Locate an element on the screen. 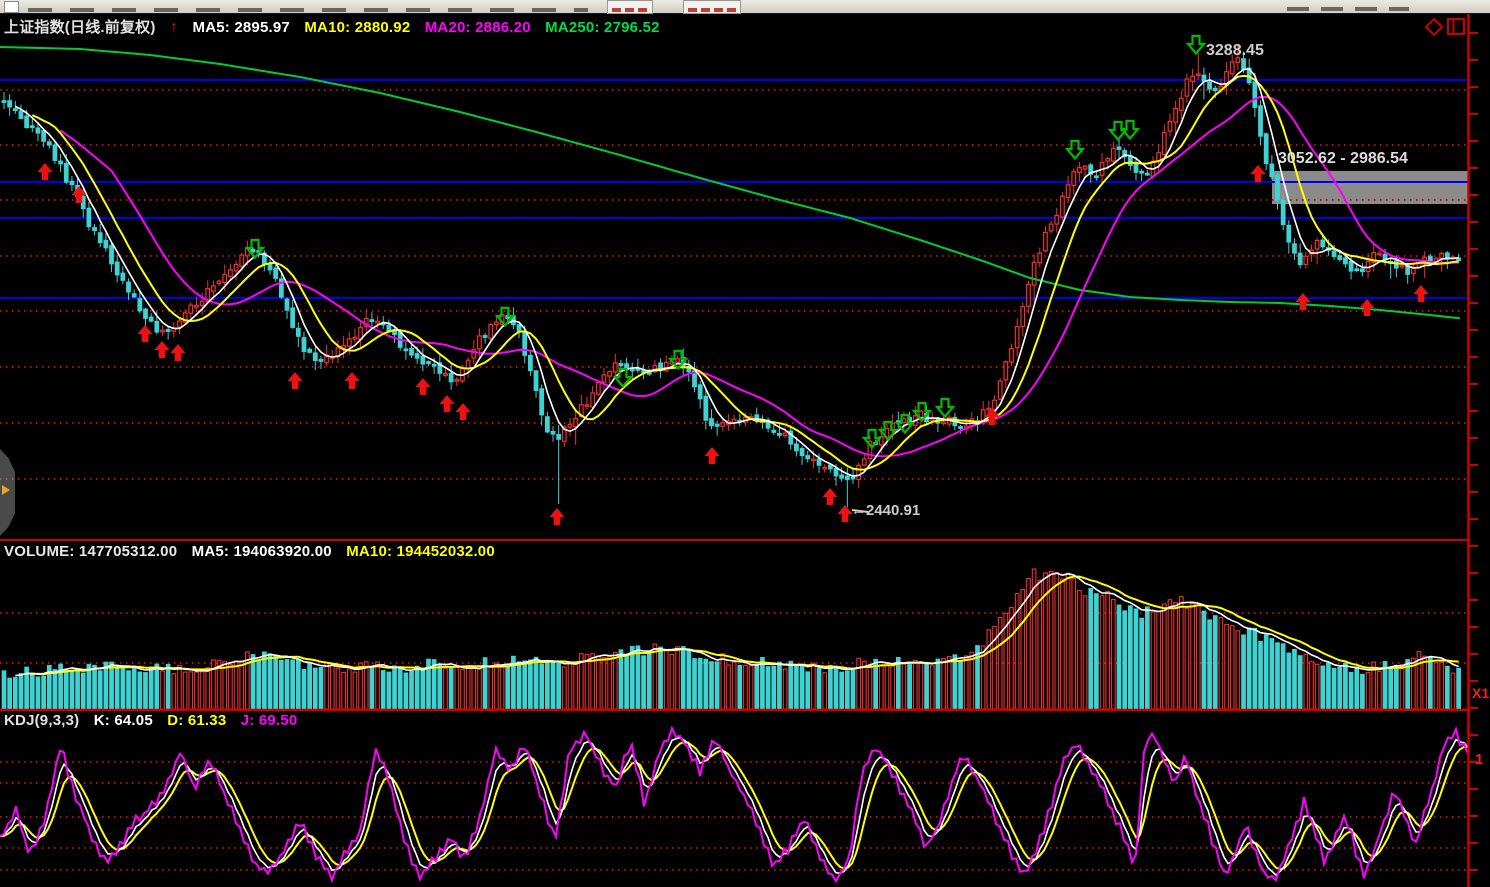 The width and height of the screenshot is (1490, 887). kdj-axis-partial-label: 1 is located at coordinates (1479, 759).